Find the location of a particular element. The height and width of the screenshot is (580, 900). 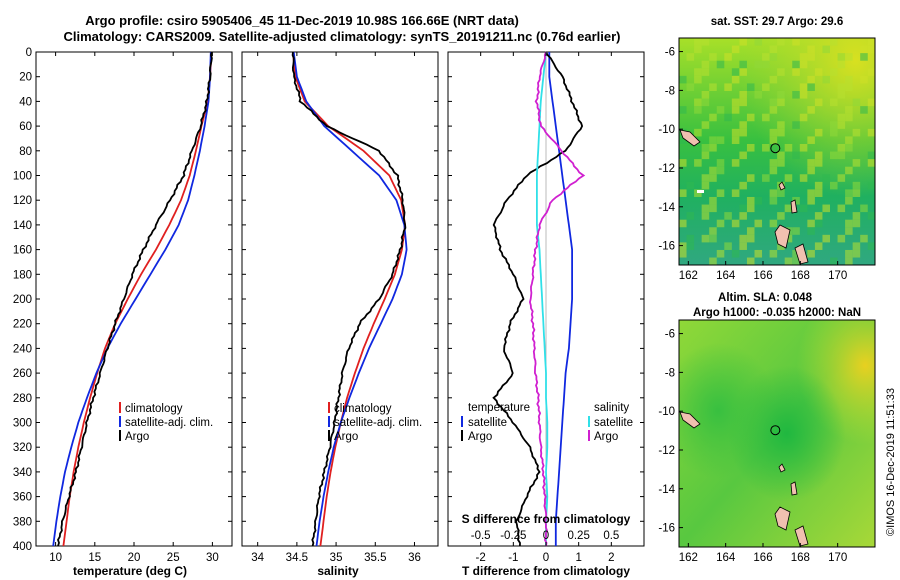

x-tick-label: 30 is located at coordinates (212, 558).